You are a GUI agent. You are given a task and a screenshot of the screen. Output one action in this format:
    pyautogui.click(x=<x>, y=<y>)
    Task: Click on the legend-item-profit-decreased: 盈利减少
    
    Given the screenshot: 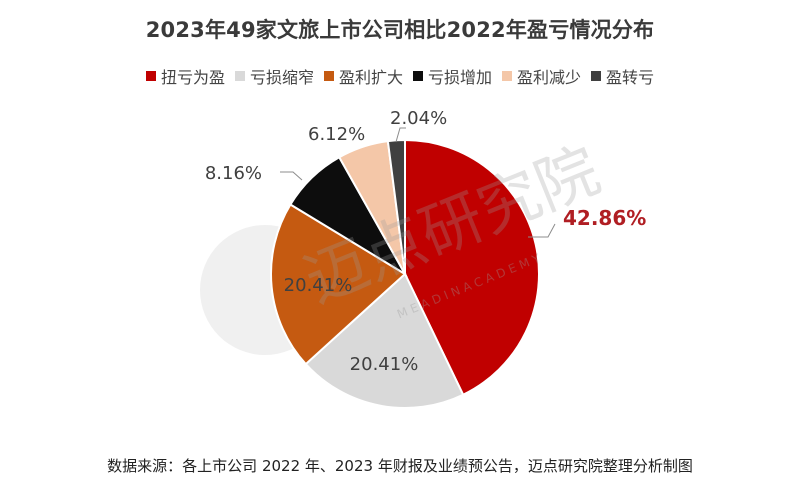 What is the action you would take?
    pyautogui.click(x=541, y=76)
    